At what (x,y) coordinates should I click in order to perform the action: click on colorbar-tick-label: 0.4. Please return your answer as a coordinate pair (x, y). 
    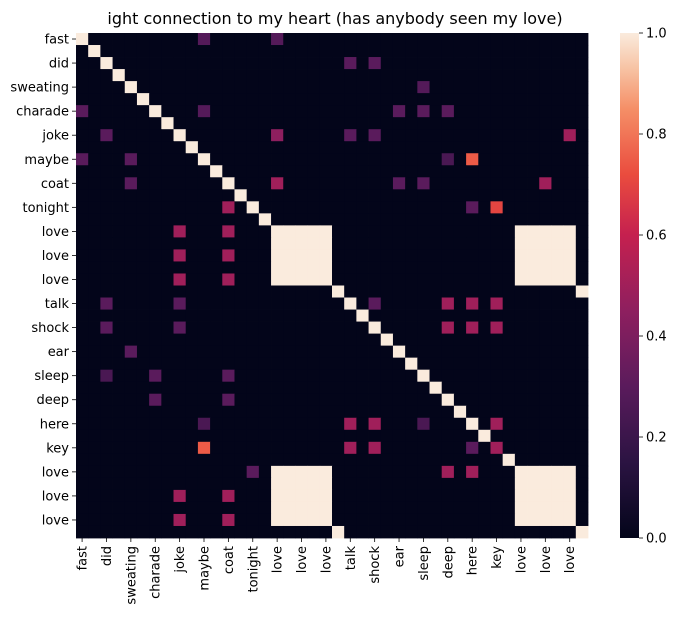
    Looking at the image, I should click on (656, 337).